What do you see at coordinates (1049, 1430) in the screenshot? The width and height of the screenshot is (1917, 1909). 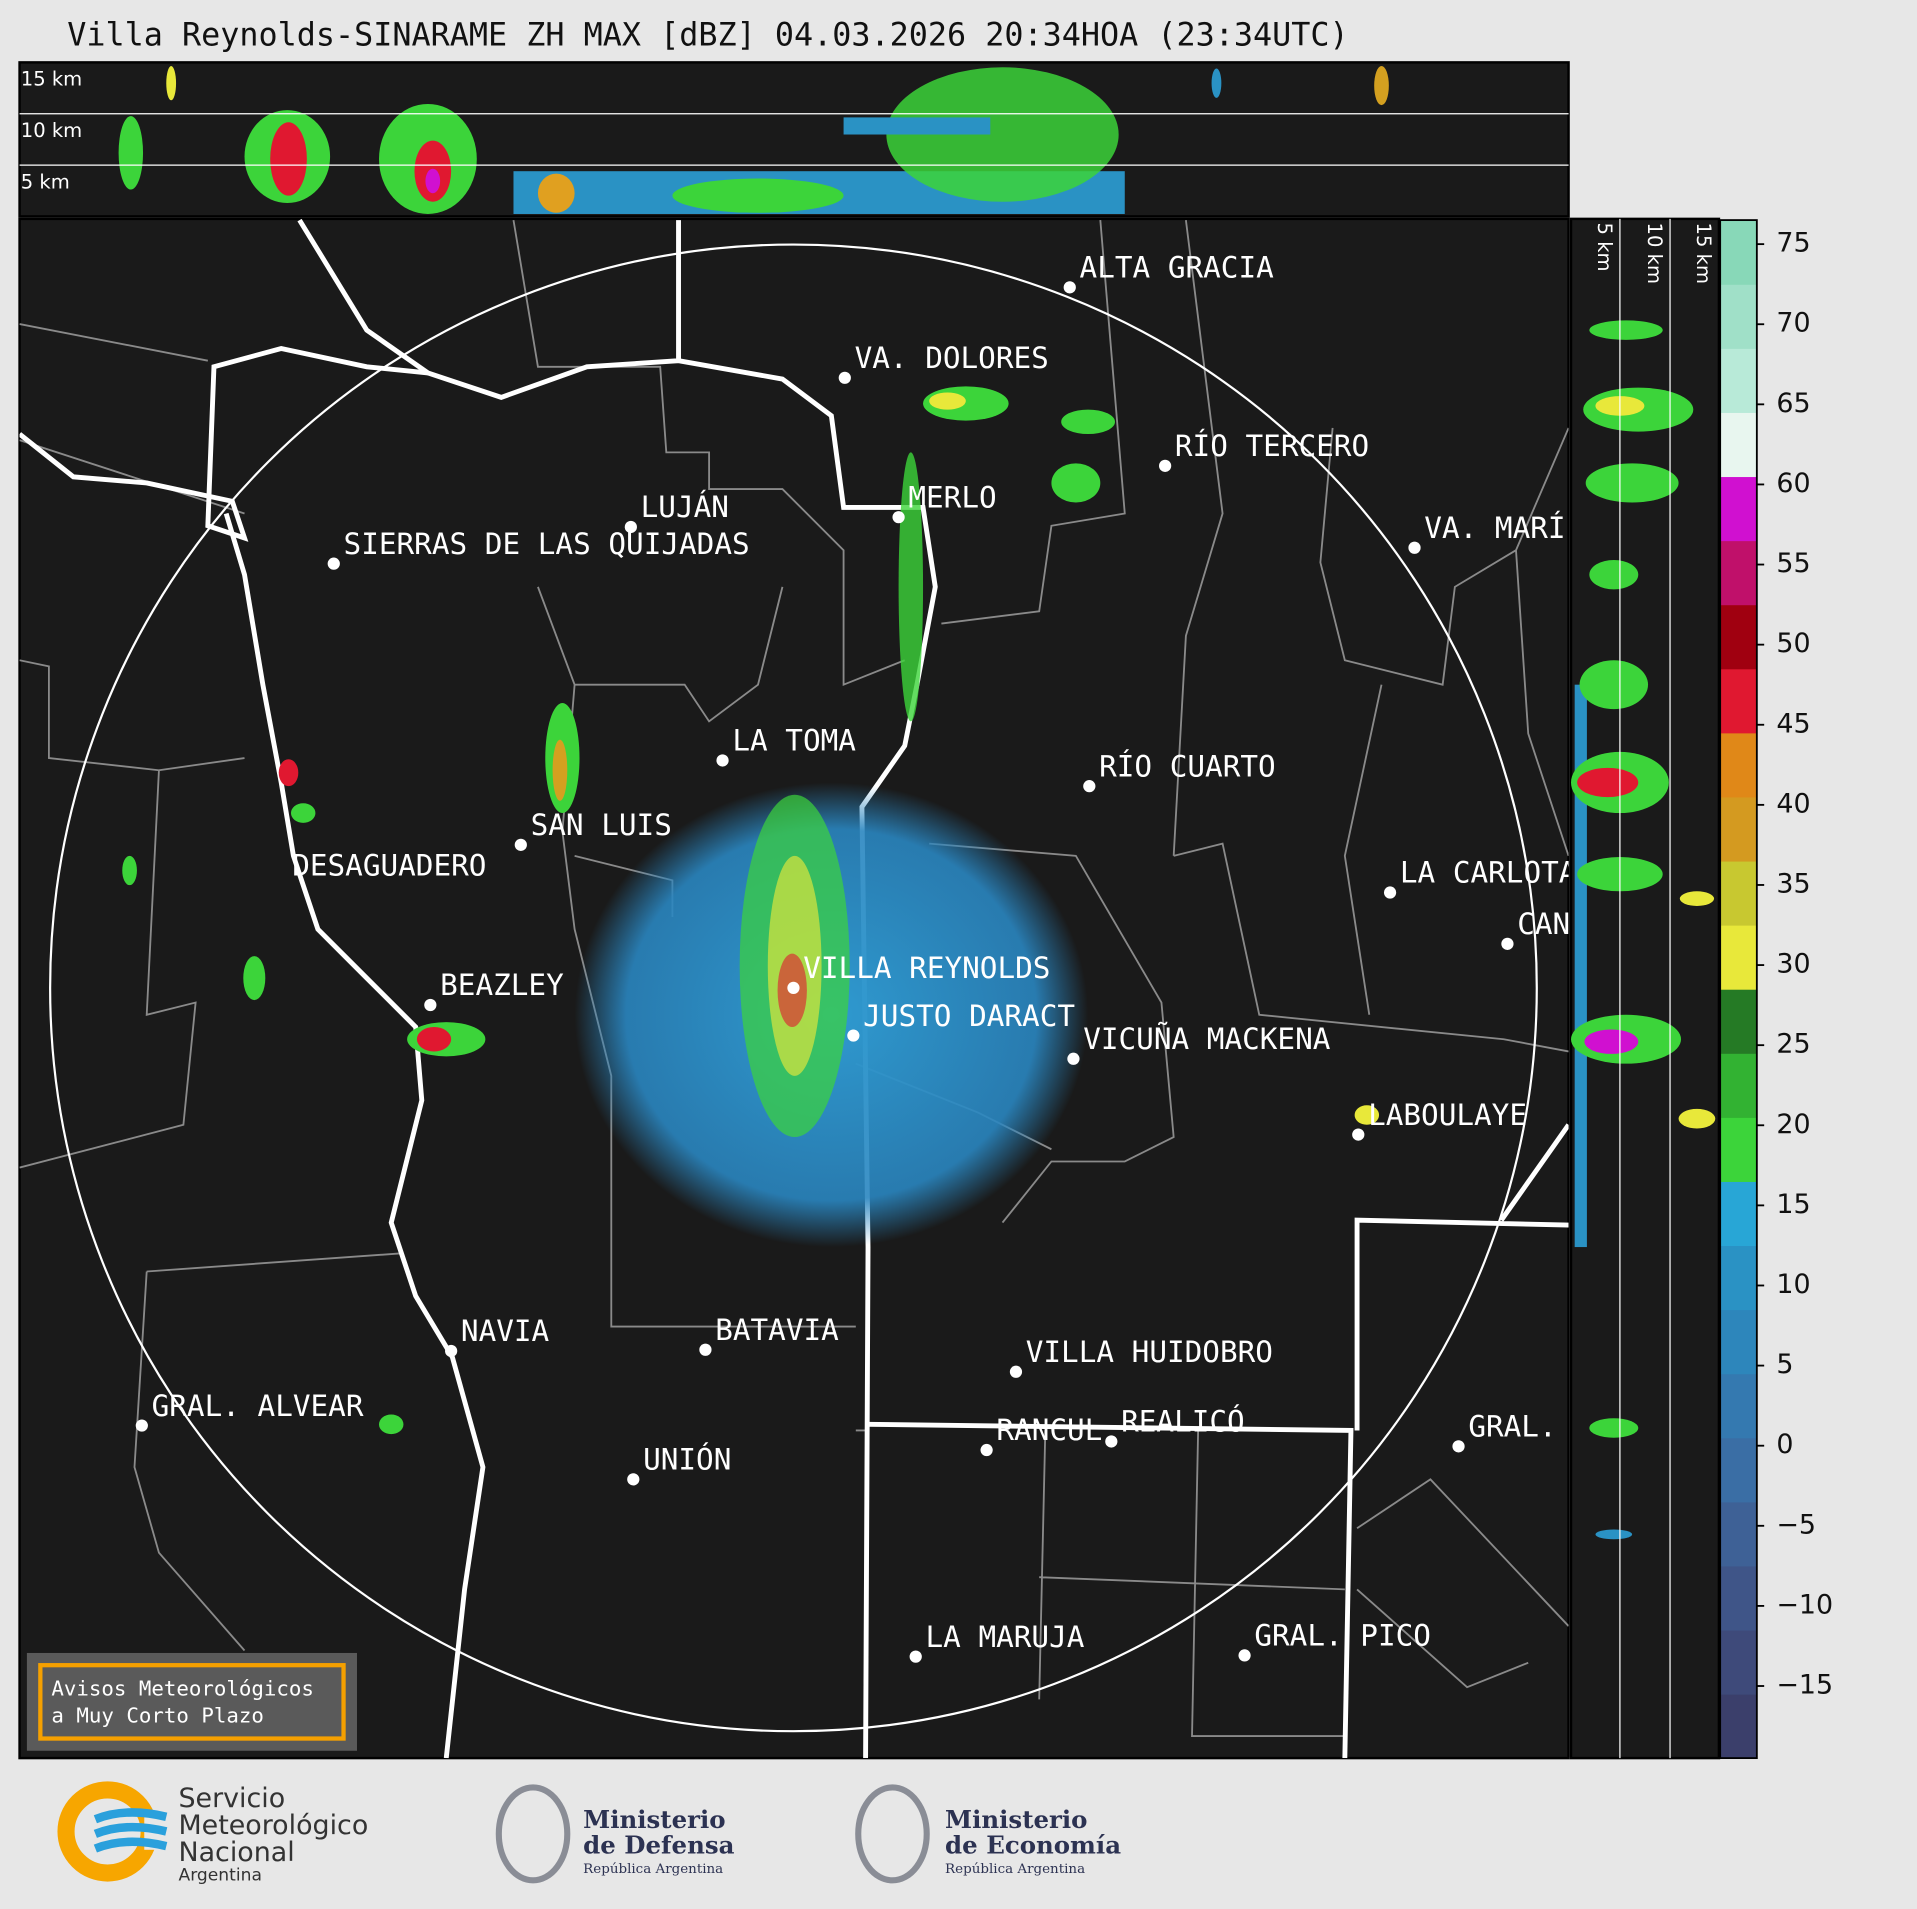 I see `city-label: RANCUL` at bounding box center [1049, 1430].